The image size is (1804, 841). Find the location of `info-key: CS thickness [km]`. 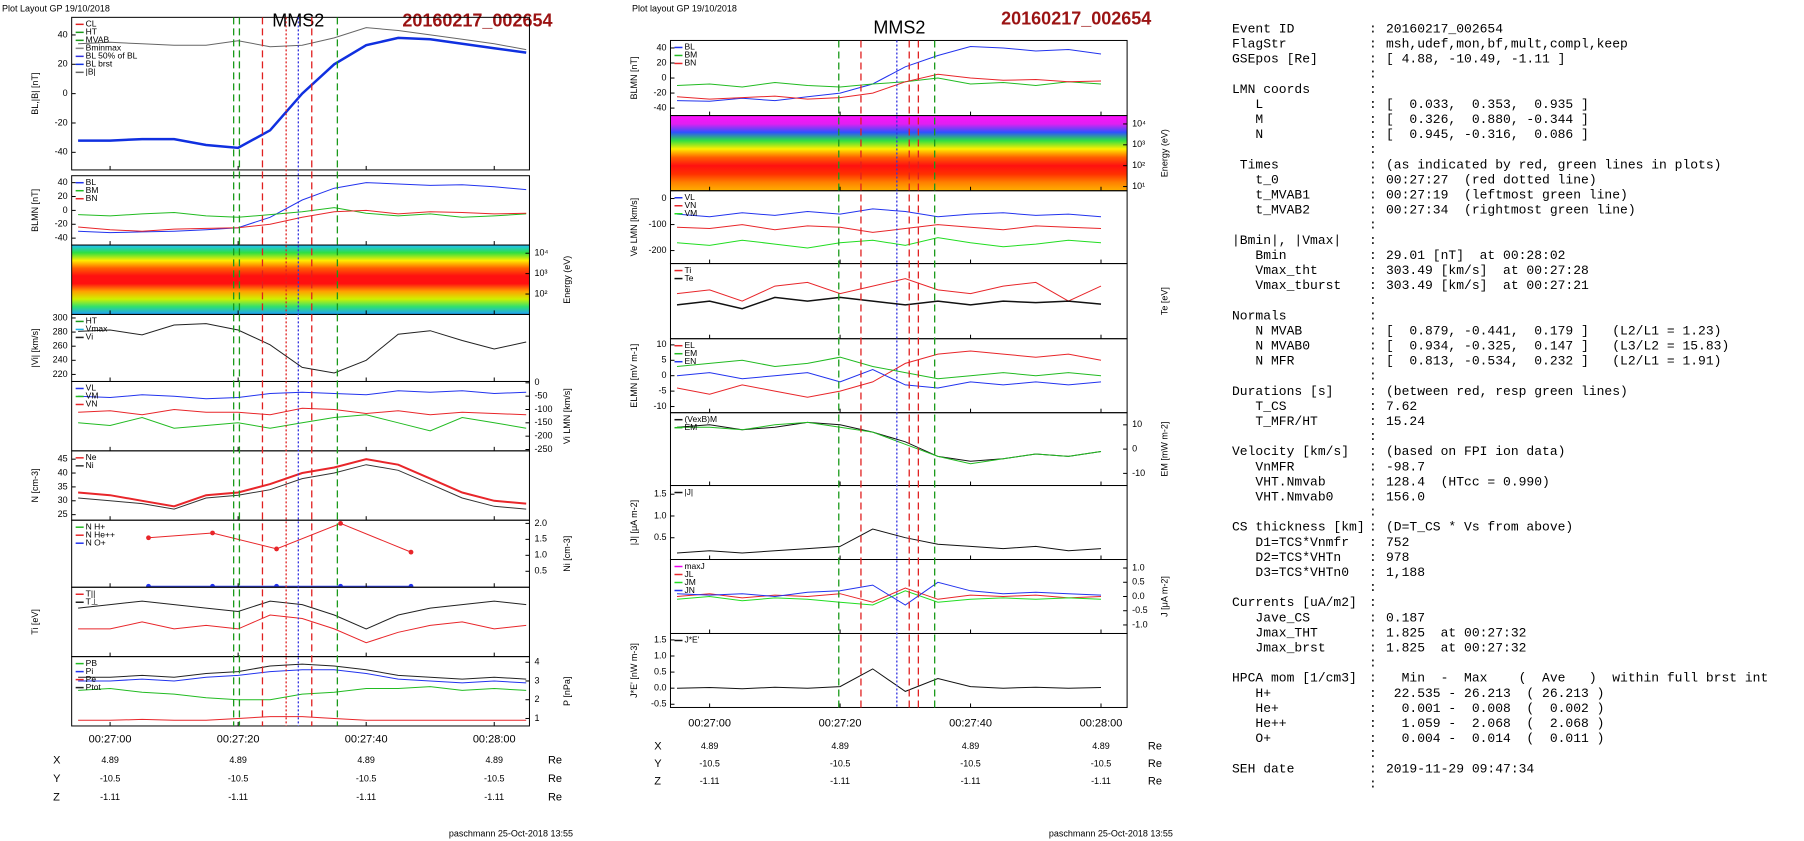

info-key: CS thickness [km] is located at coordinates (1298, 527).